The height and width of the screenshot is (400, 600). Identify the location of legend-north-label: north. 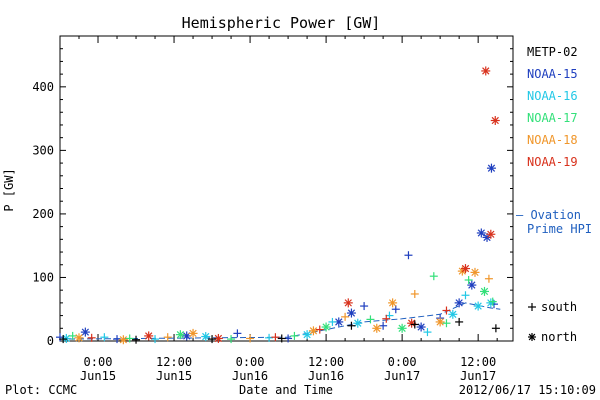
(559, 337).